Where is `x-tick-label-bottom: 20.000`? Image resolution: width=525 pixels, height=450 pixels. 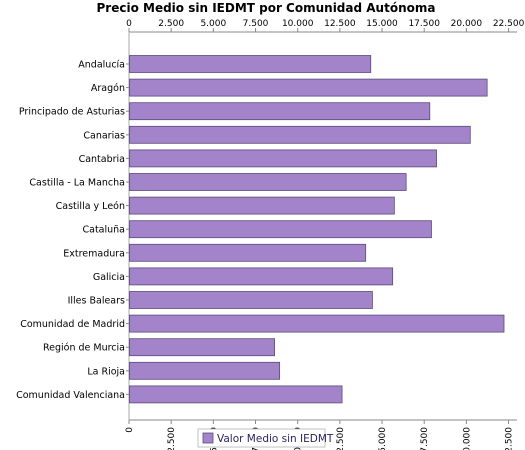
x-tick-label-bottom: 20.000 is located at coordinates (467, 438).